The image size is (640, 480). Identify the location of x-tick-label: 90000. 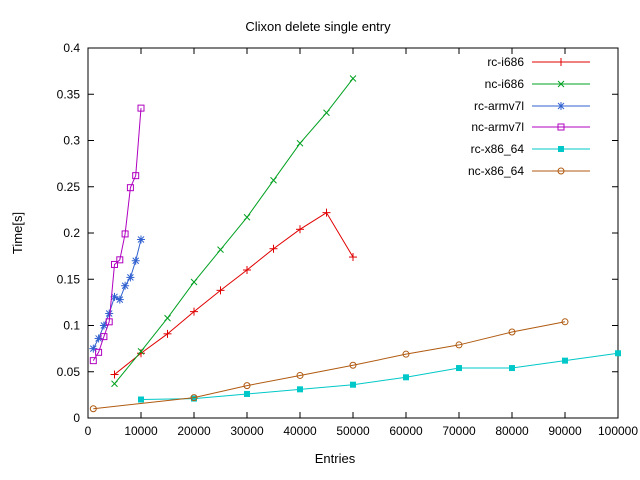
(565, 431).